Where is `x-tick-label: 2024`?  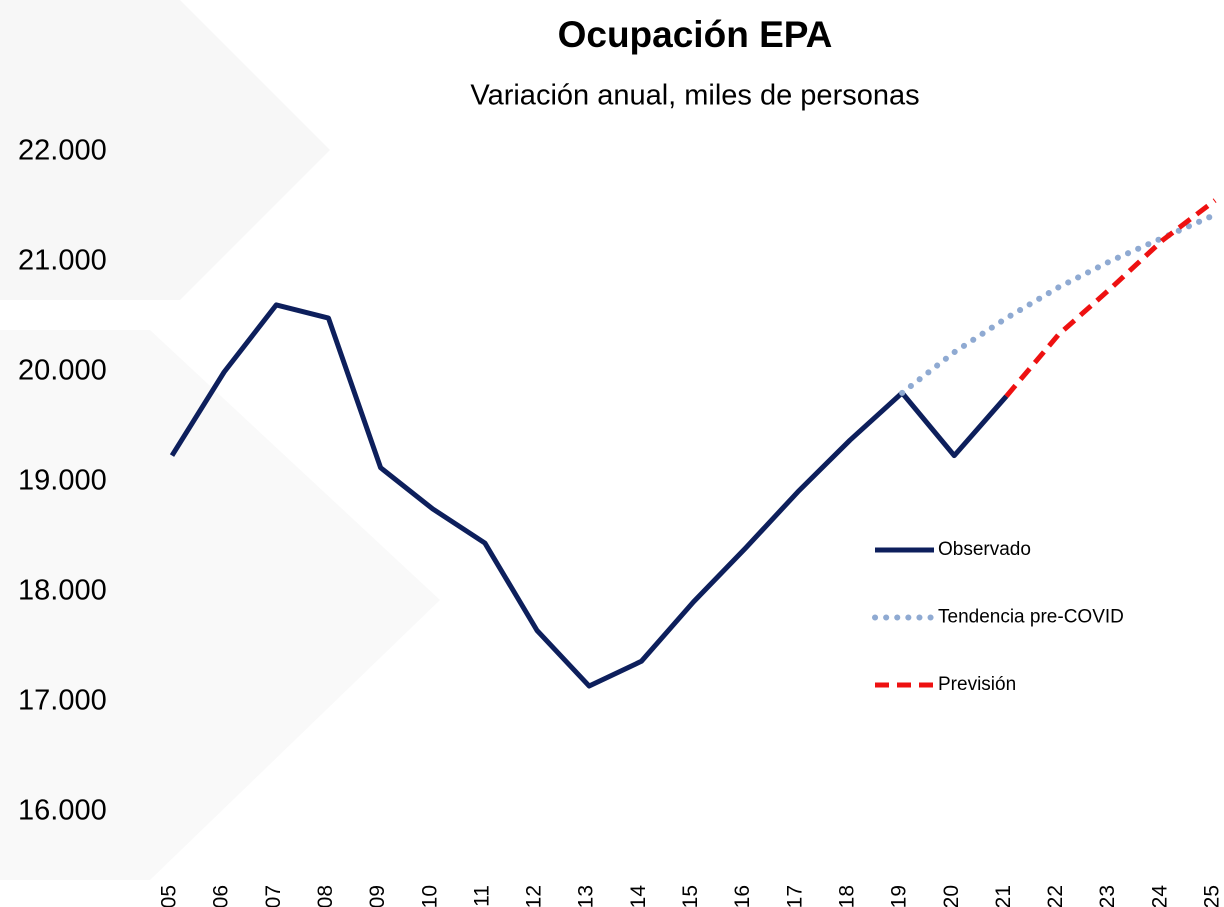
x-tick-label: 2024 is located at coordinates (1159, 896).